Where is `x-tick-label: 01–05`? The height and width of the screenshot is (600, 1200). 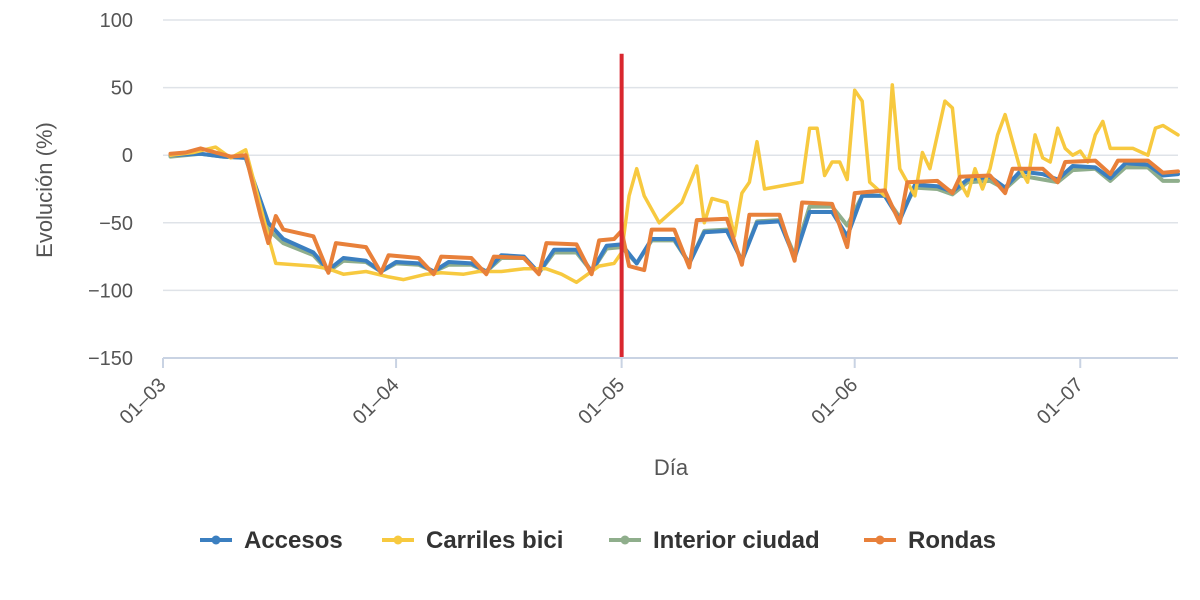 x-tick-label: 01–05 is located at coordinates (601, 401).